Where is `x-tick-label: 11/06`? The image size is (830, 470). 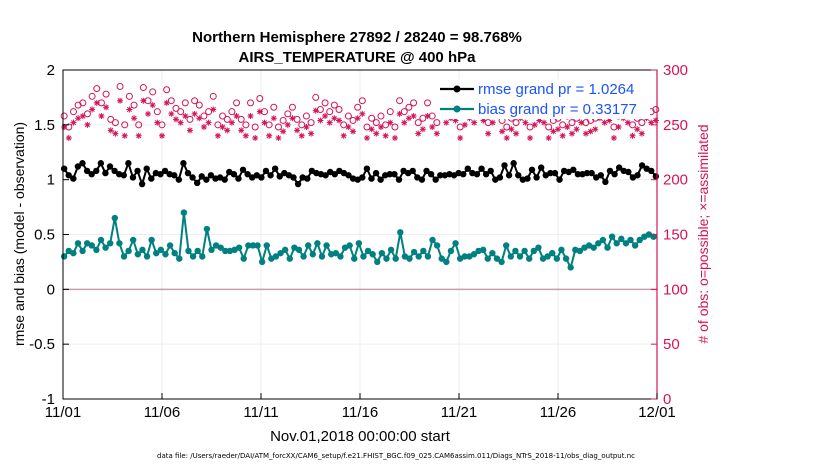
x-tick-label: 11/06 is located at coordinates (162, 412).